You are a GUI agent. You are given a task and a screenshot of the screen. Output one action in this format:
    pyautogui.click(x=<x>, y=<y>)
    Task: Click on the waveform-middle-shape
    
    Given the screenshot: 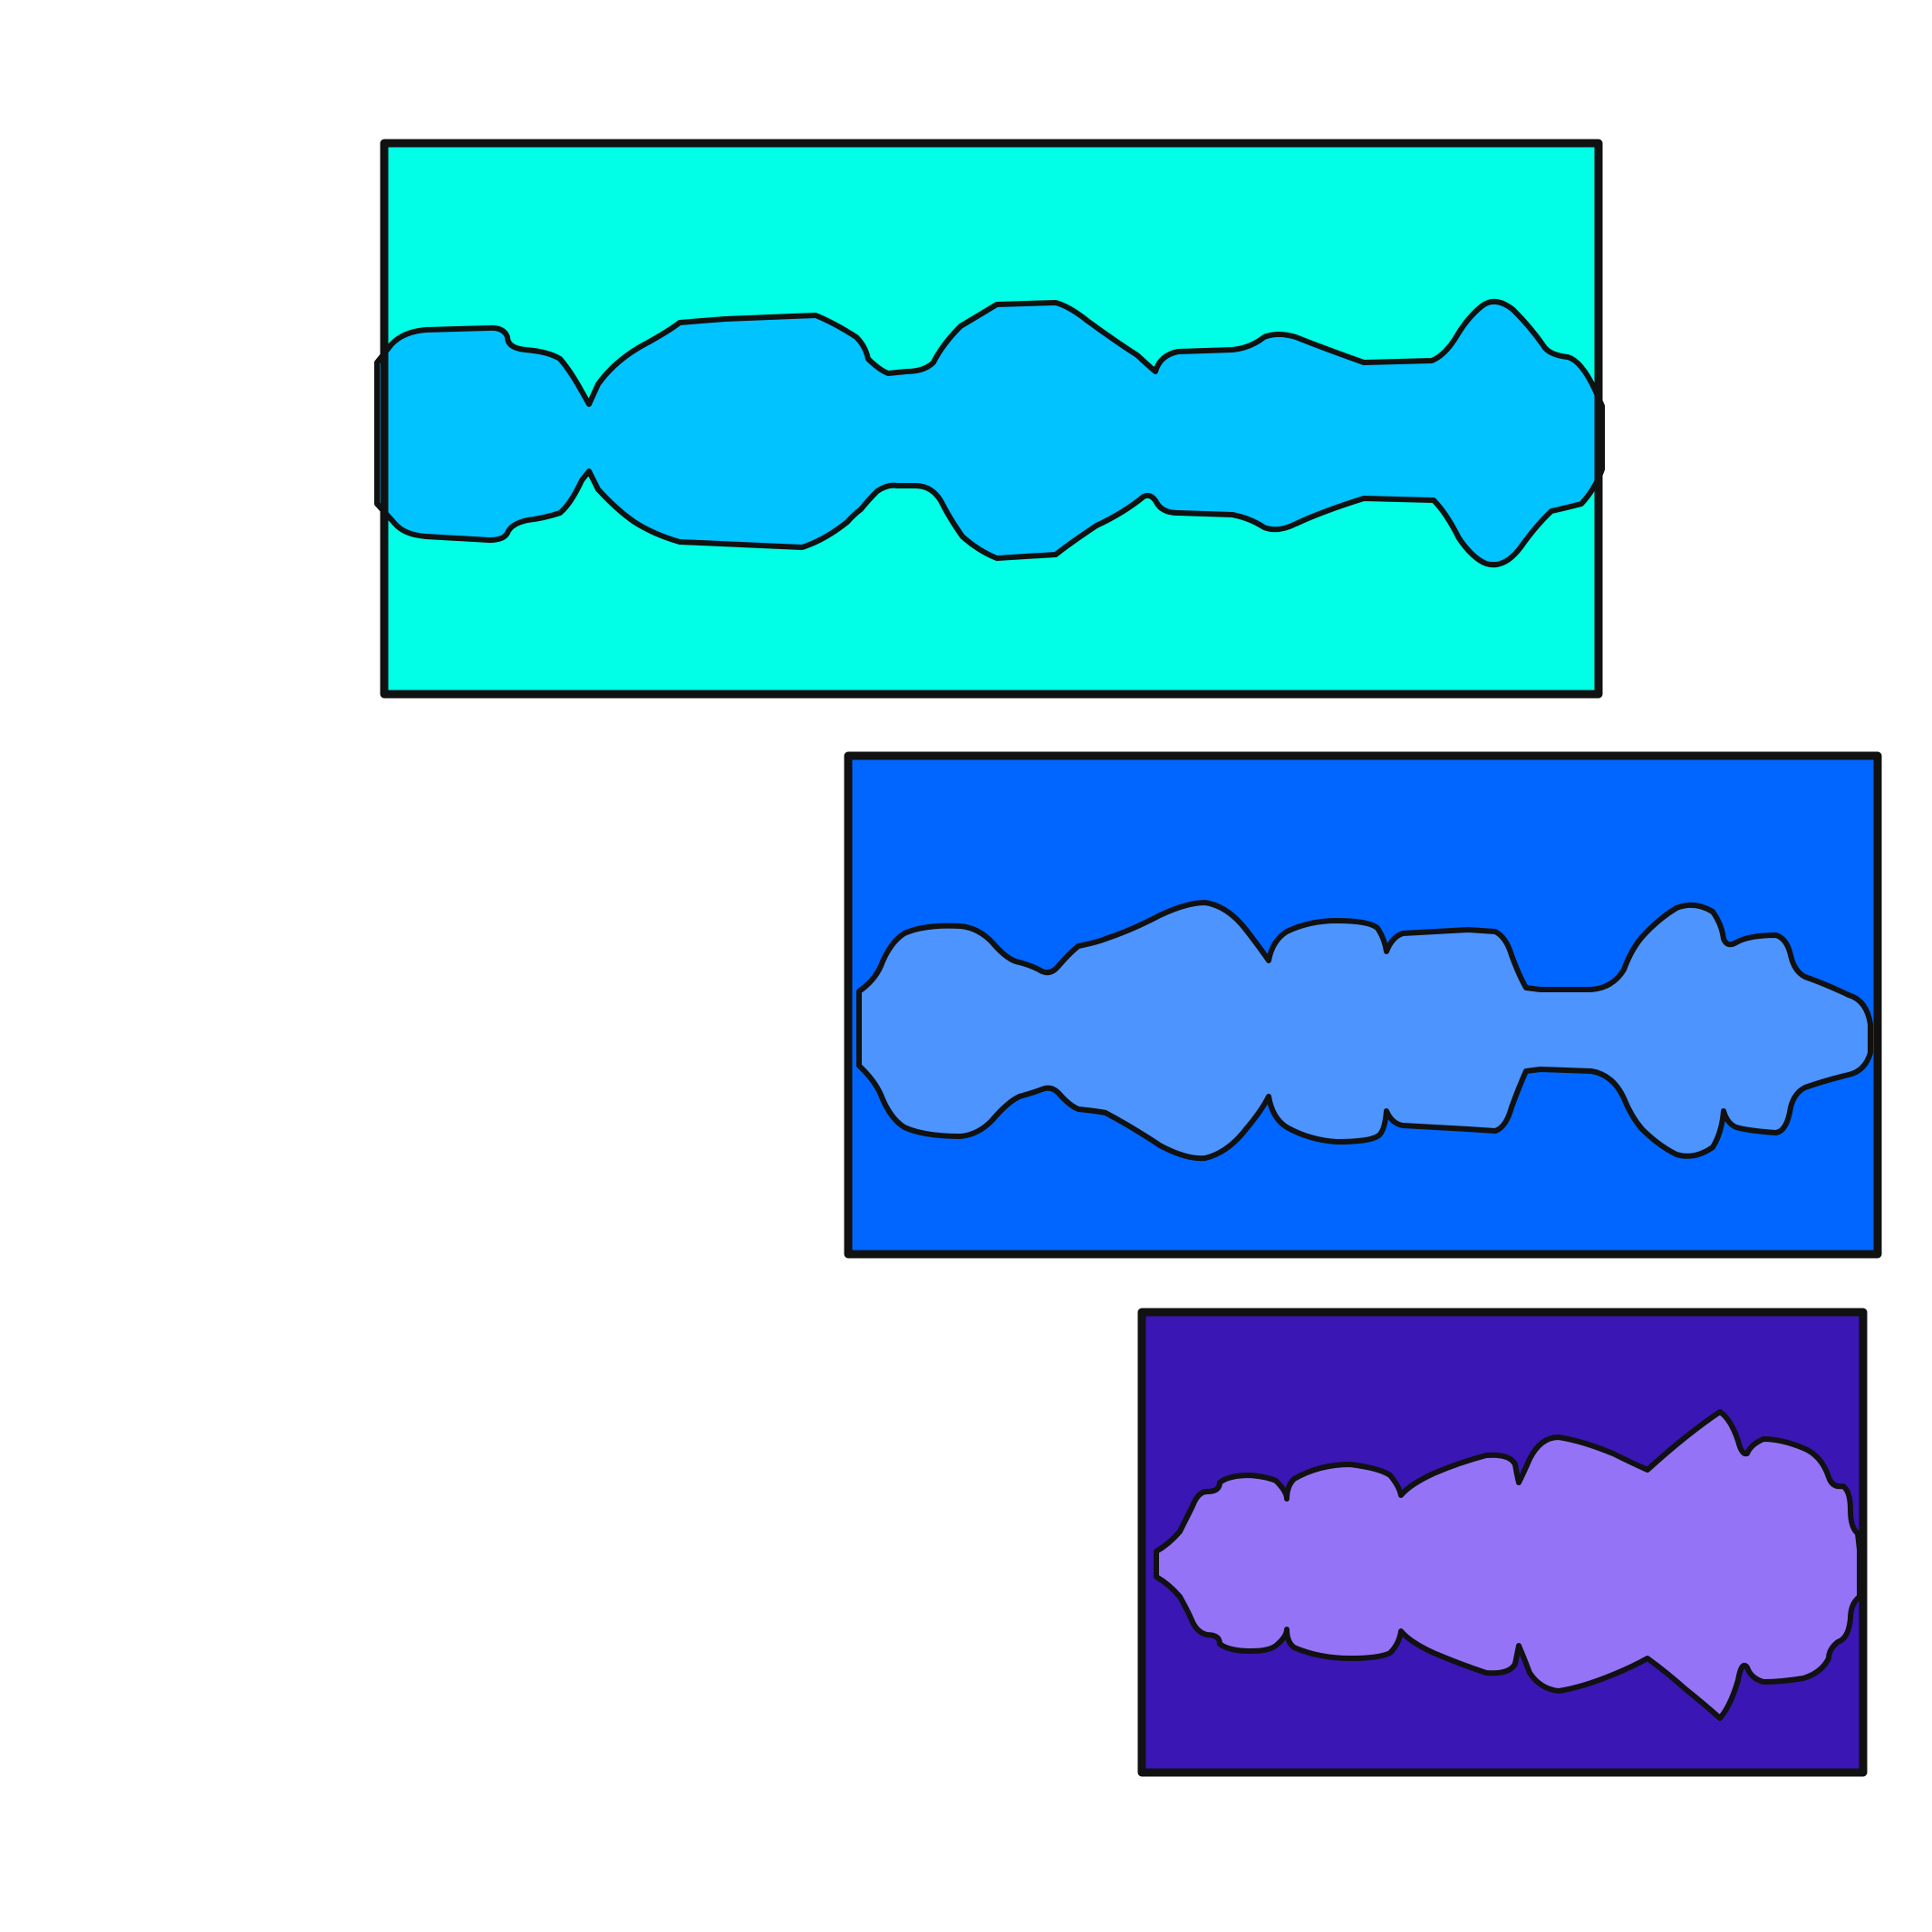 What is the action you would take?
    pyautogui.click(x=1364, y=1031)
    